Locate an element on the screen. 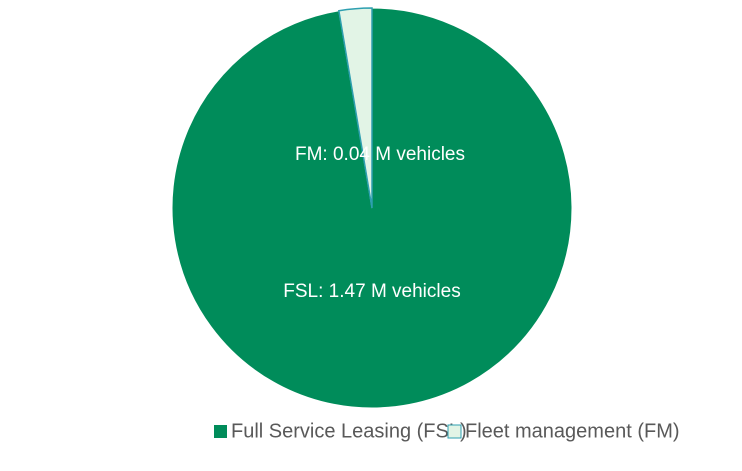  legend-text: Full Service Leasing (FSL) is located at coordinates (349, 431).